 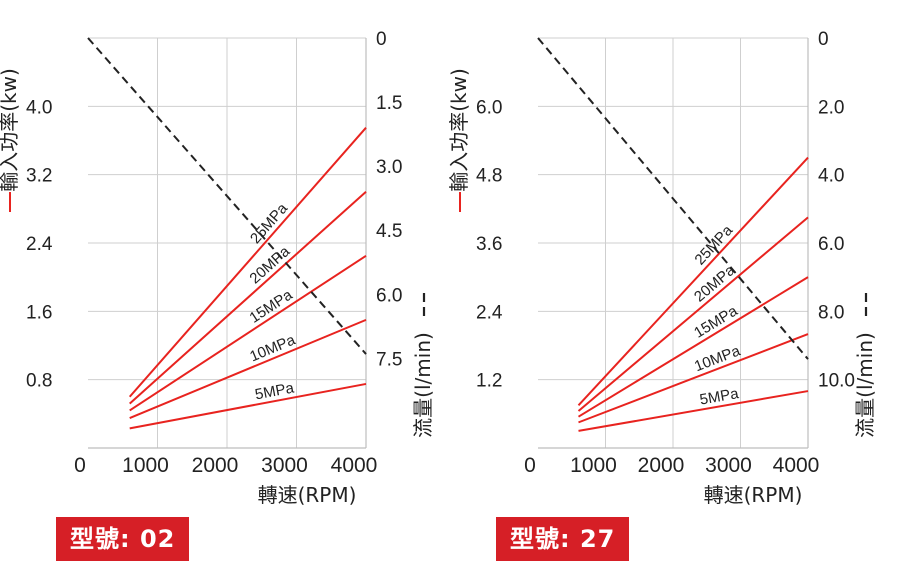 What do you see at coordinates (563, 539) in the screenshot?
I see `model-badge-27: 型號: 27` at bounding box center [563, 539].